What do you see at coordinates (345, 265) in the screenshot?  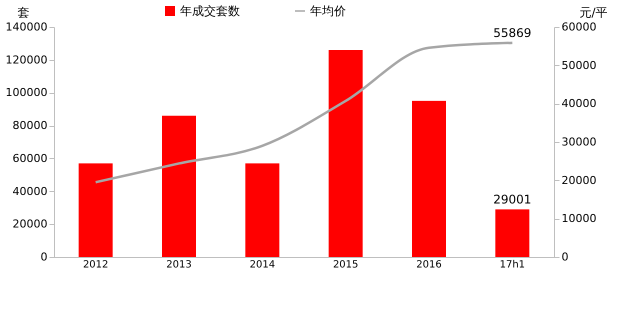 I see `x-tick-label: 2015` at bounding box center [345, 265].